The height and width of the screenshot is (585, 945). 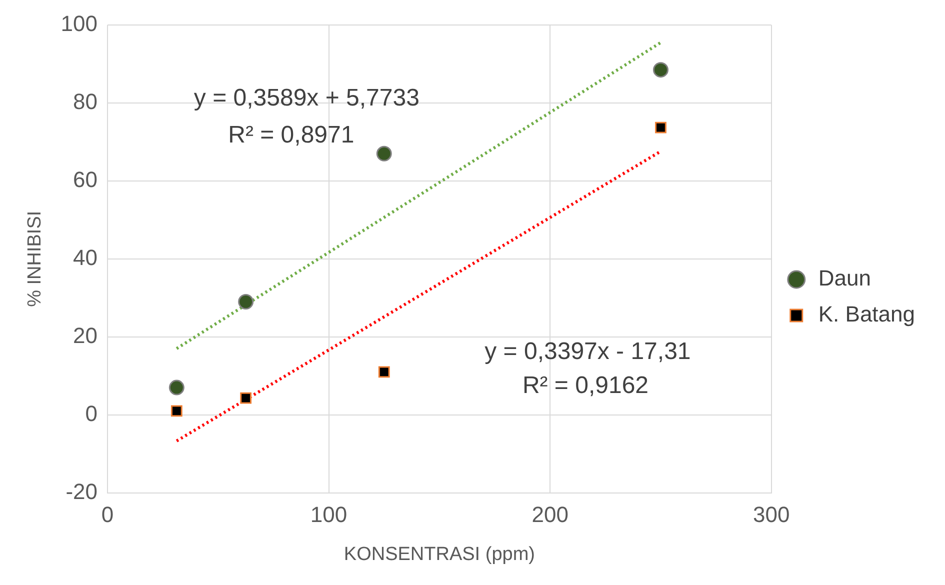 What do you see at coordinates (91, 413) in the screenshot?
I see `y-tick-label: 0` at bounding box center [91, 413].